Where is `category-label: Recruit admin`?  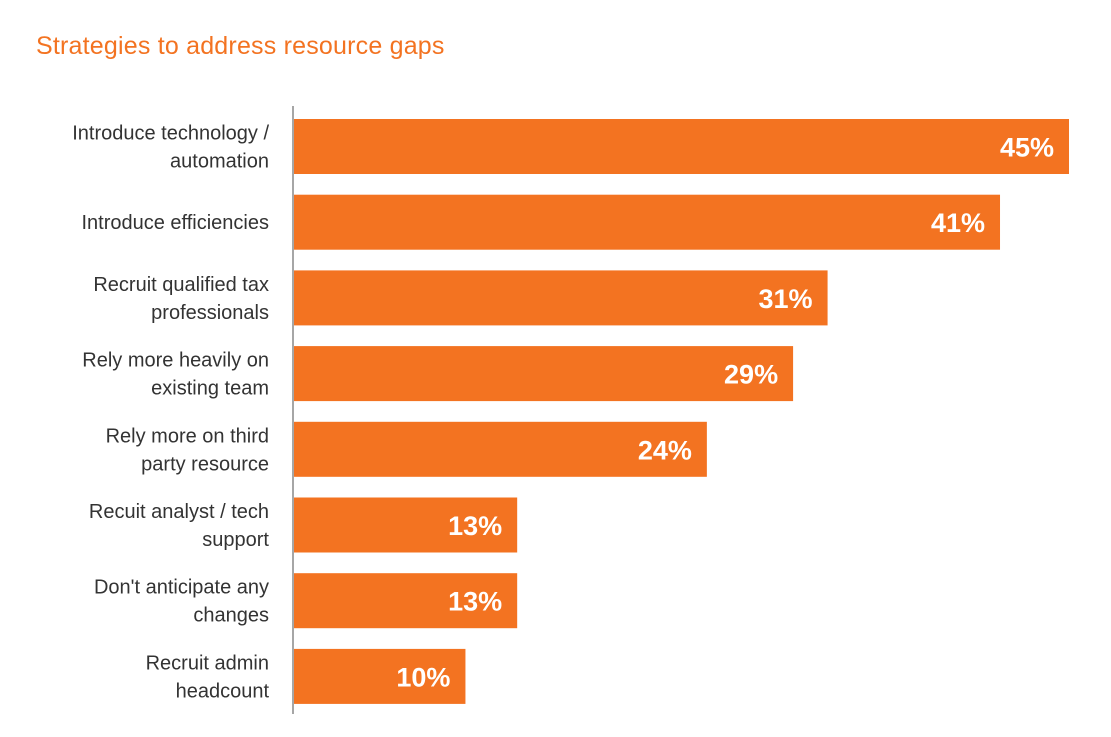
category-label: Recruit admin is located at coordinates (207, 663).